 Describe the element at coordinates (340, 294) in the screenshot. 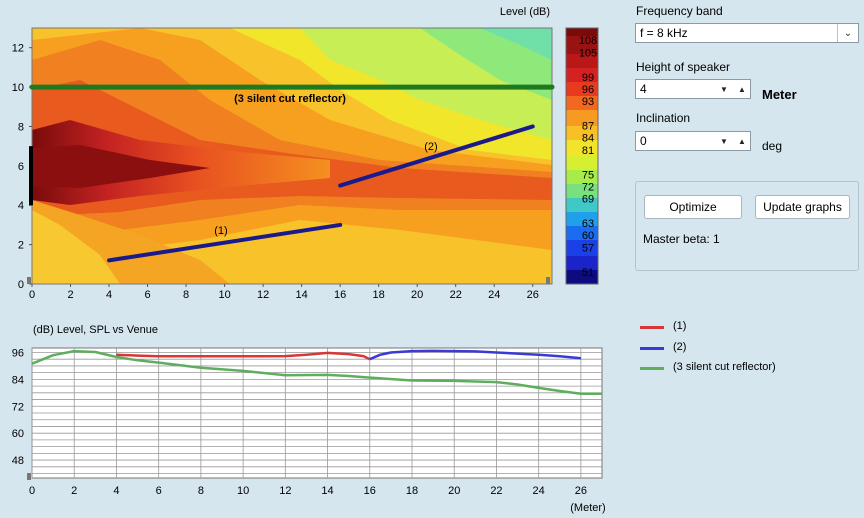

I see `heatmap-x-tick-label: 16` at that location.